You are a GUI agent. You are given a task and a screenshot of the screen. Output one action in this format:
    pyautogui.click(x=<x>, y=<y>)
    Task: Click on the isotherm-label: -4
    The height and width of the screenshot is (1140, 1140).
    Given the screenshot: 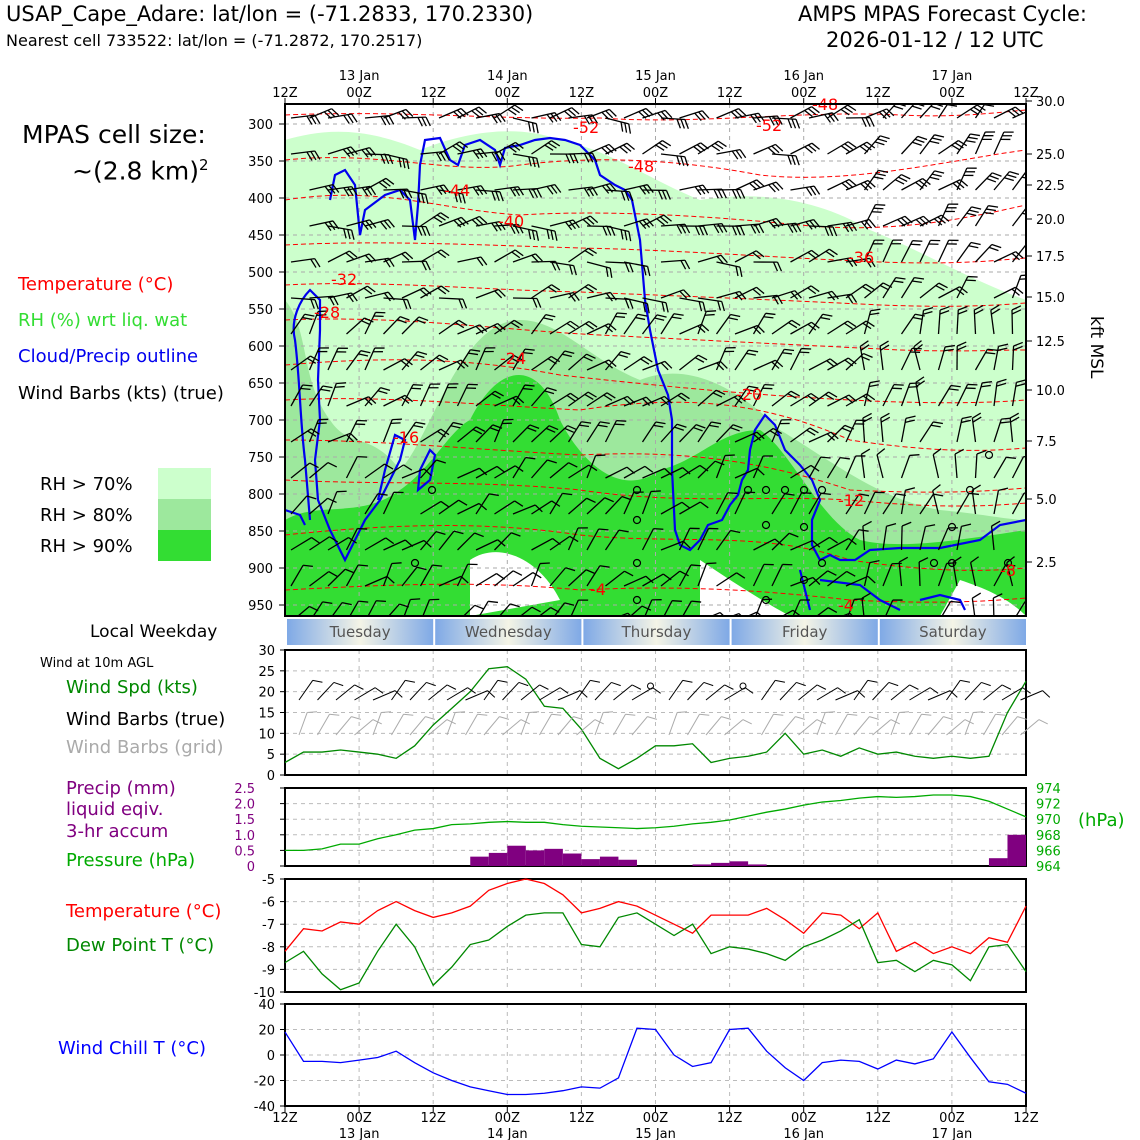 What is the action you would take?
    pyautogui.click(x=846, y=605)
    